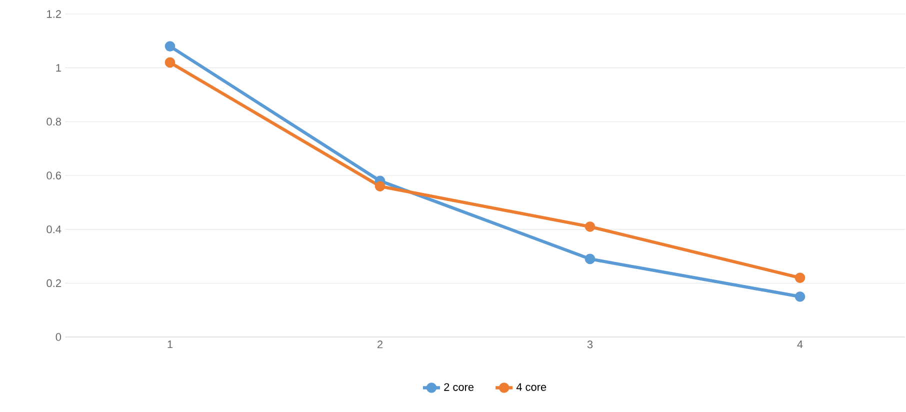 Image resolution: width=906 pixels, height=412 pixels. Describe the element at coordinates (54, 14) in the screenshot. I see `y-tick-label: 1.2` at that location.